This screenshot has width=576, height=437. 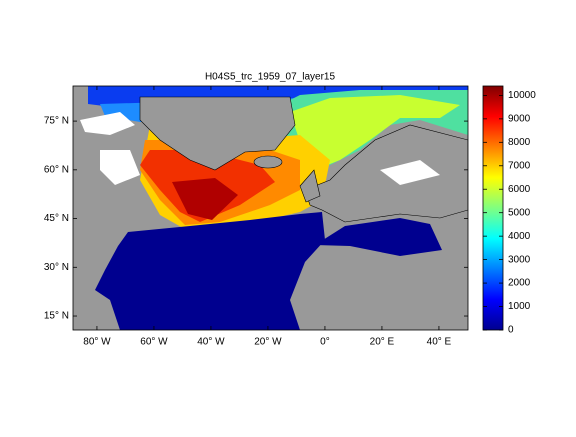 What do you see at coordinates (268, 342) in the screenshot?
I see `x-tick-label: 20° W` at bounding box center [268, 342].